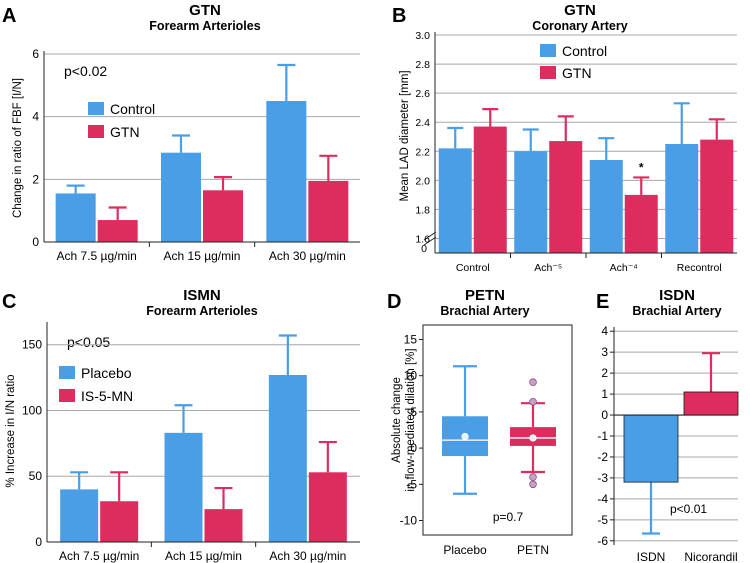  What do you see at coordinates (602, 478) in the screenshot?
I see `panel-e-y-tick-label: -3` at bounding box center [602, 478].